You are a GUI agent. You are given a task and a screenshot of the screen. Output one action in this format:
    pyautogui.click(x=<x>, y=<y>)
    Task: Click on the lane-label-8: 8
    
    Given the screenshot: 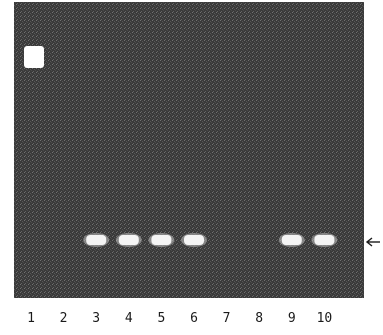 What is the action you would take?
    pyautogui.click(x=259, y=318)
    